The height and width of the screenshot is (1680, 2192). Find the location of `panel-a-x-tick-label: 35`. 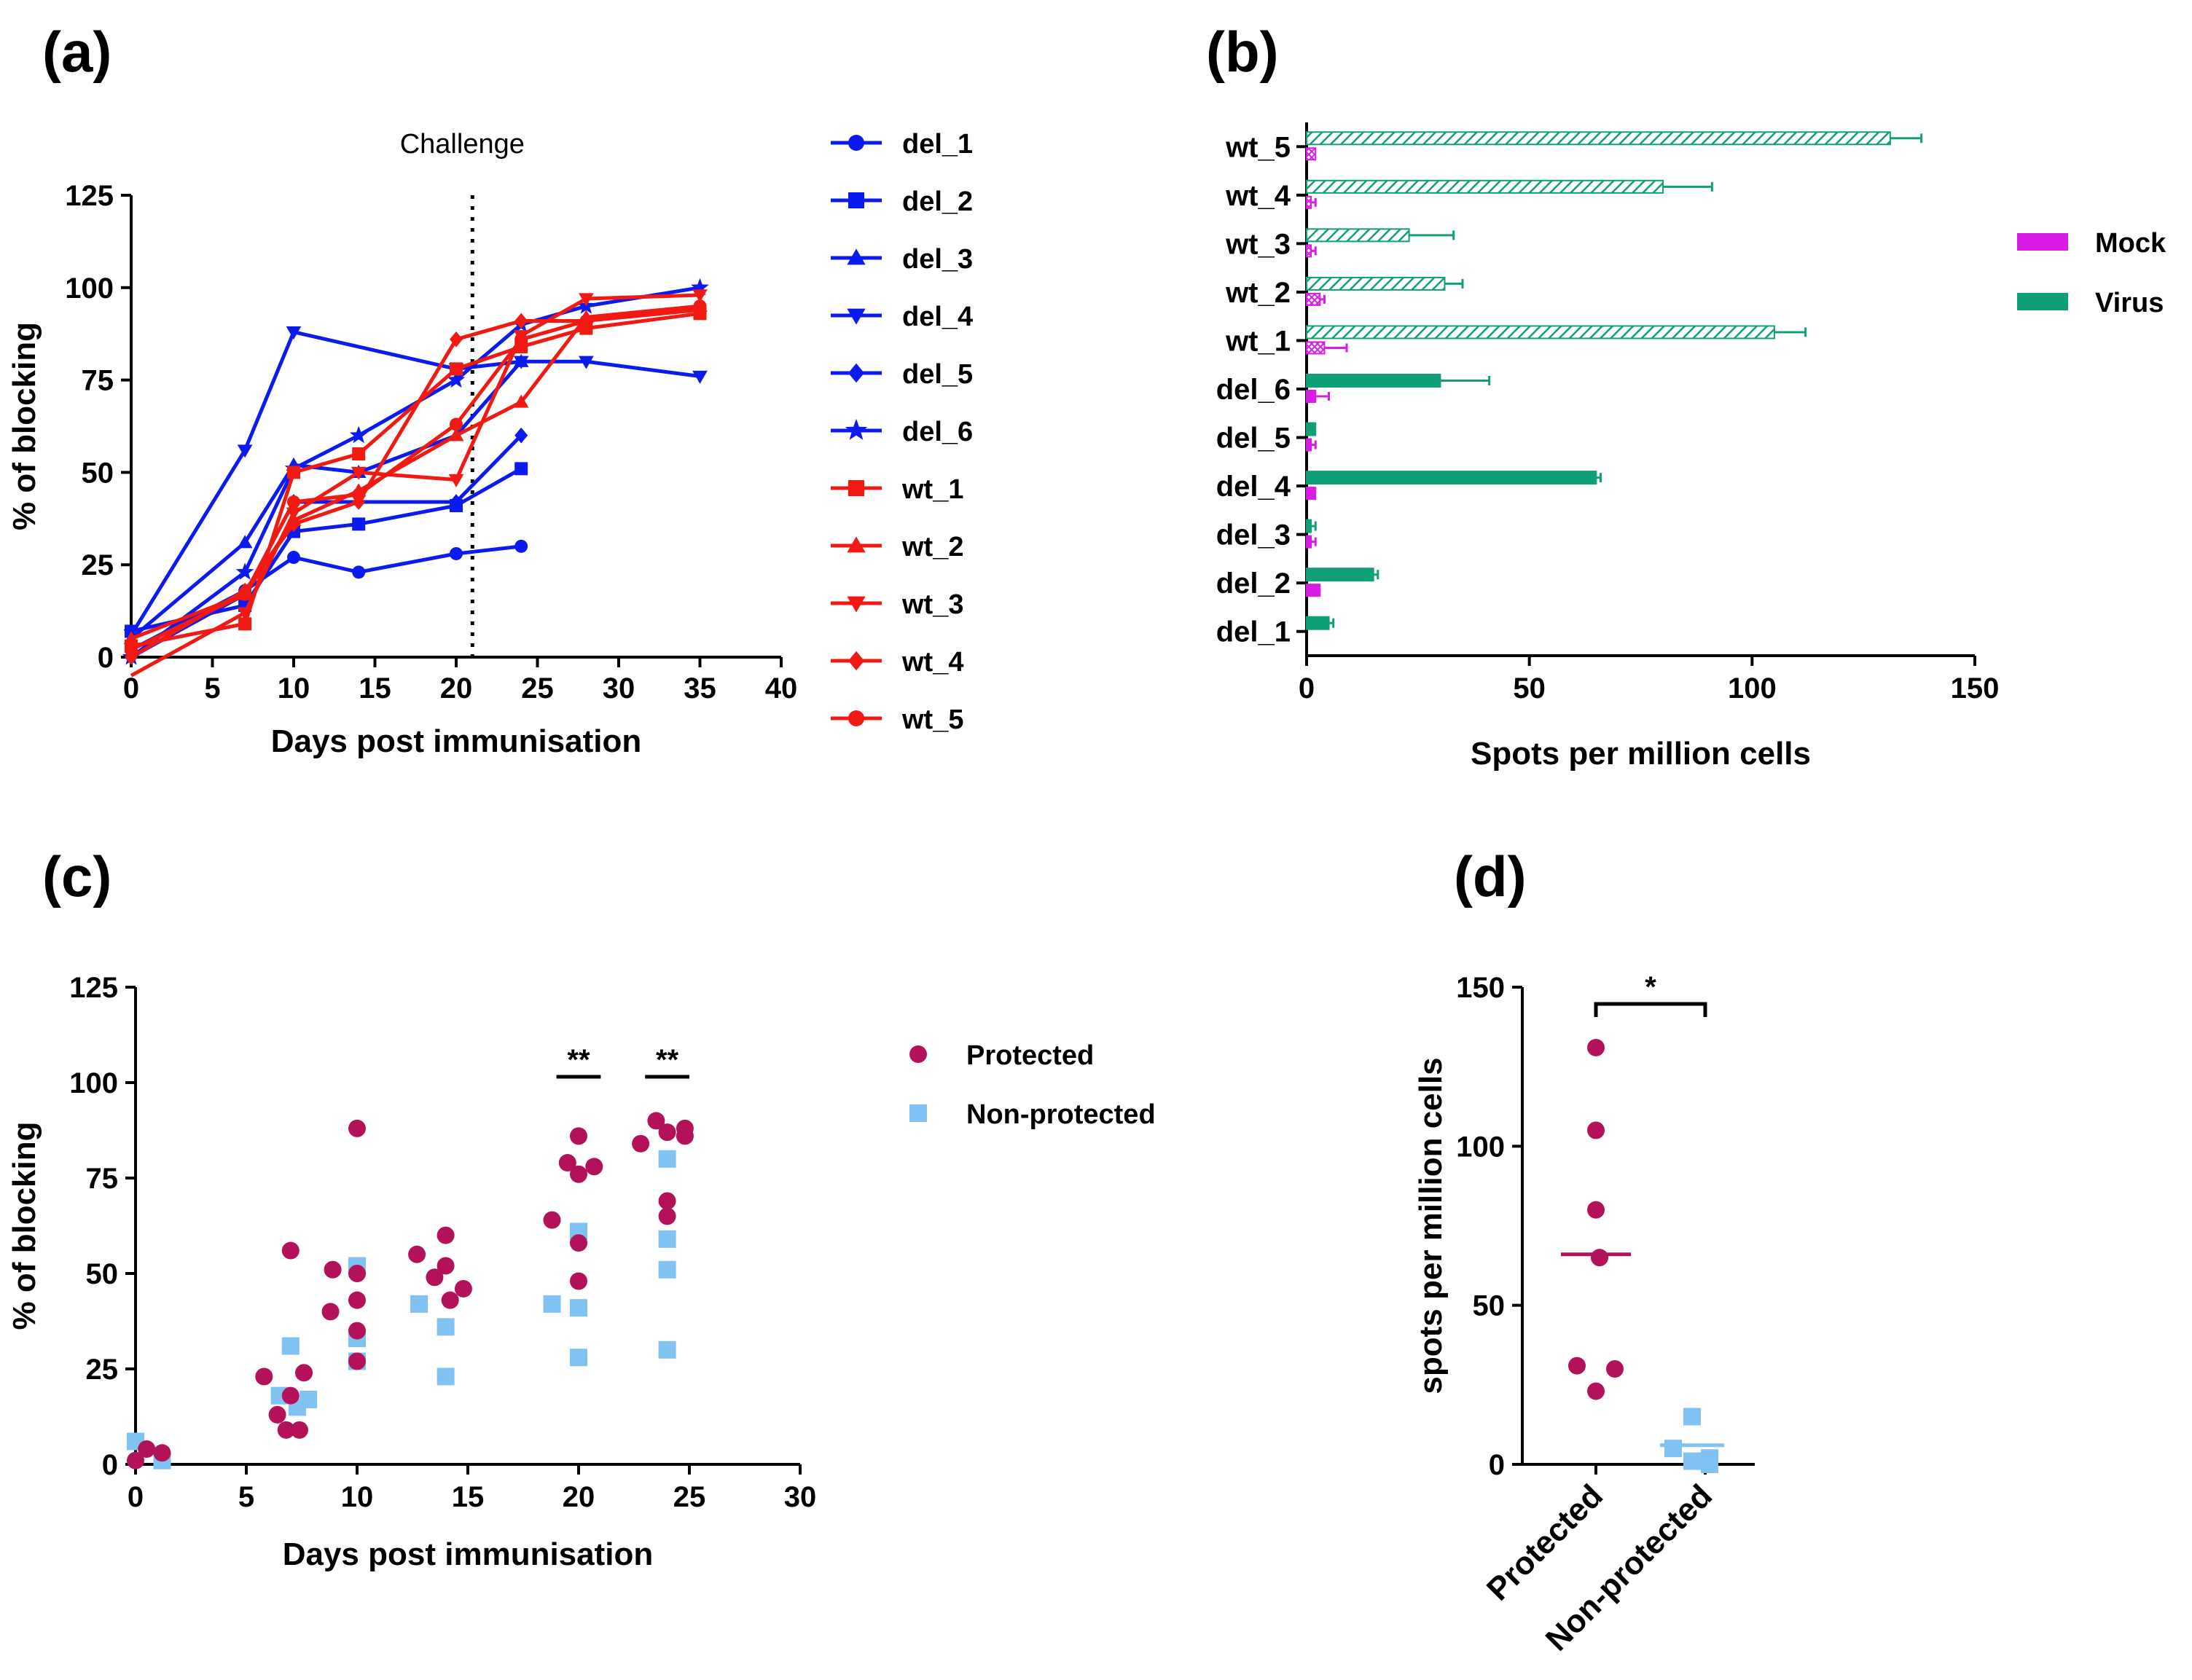

panel-a-x-tick-label: 35 is located at coordinates (700, 688).